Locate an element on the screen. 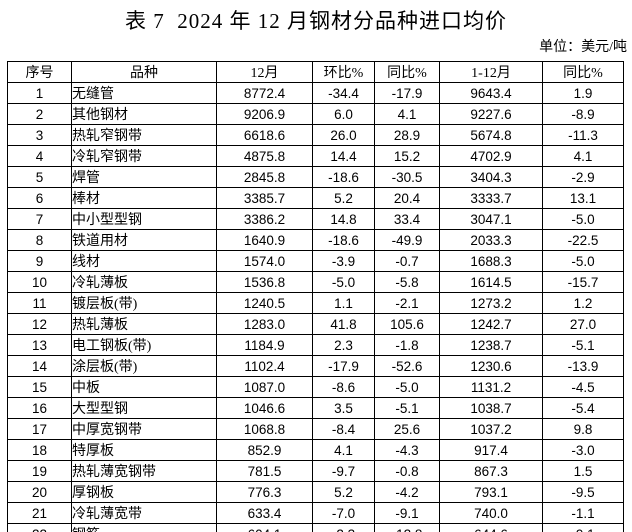 This screenshot has width=632, height=532. value-cell: 41.8 is located at coordinates (343, 324).